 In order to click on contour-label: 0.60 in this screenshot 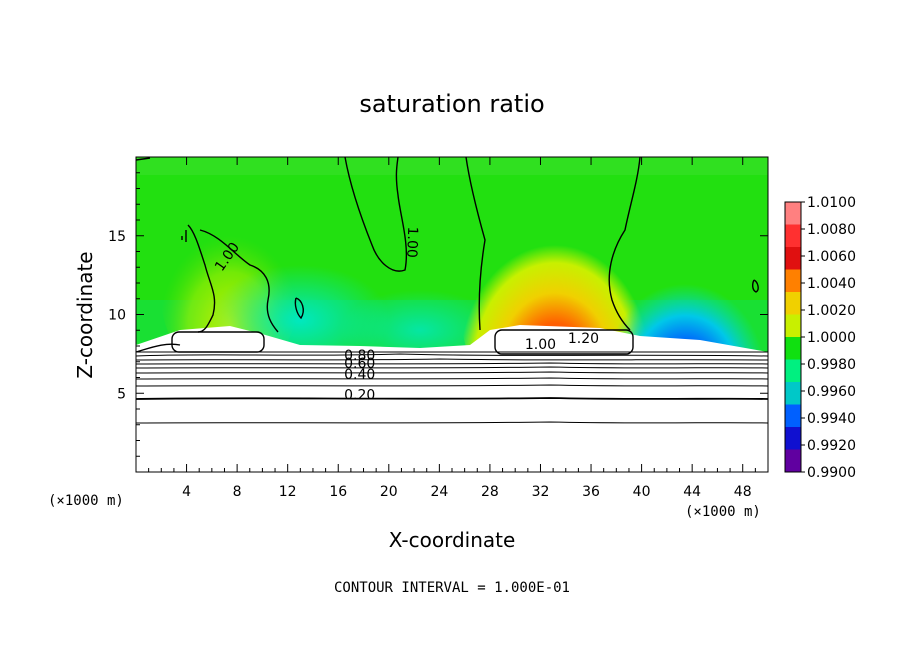, I will do `click(359, 364)`.